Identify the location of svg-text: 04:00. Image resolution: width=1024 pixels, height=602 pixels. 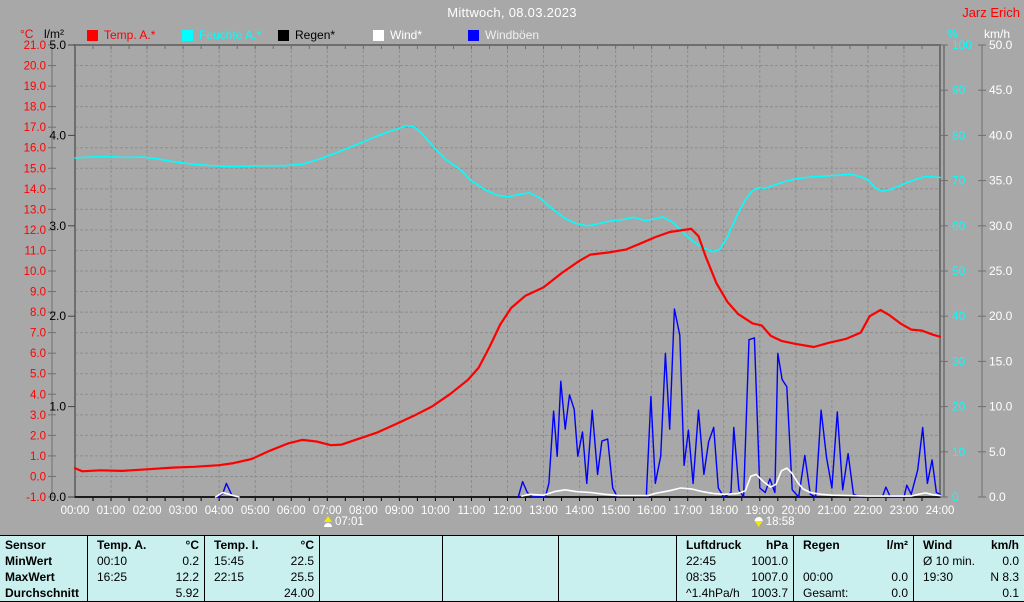
(219, 511).